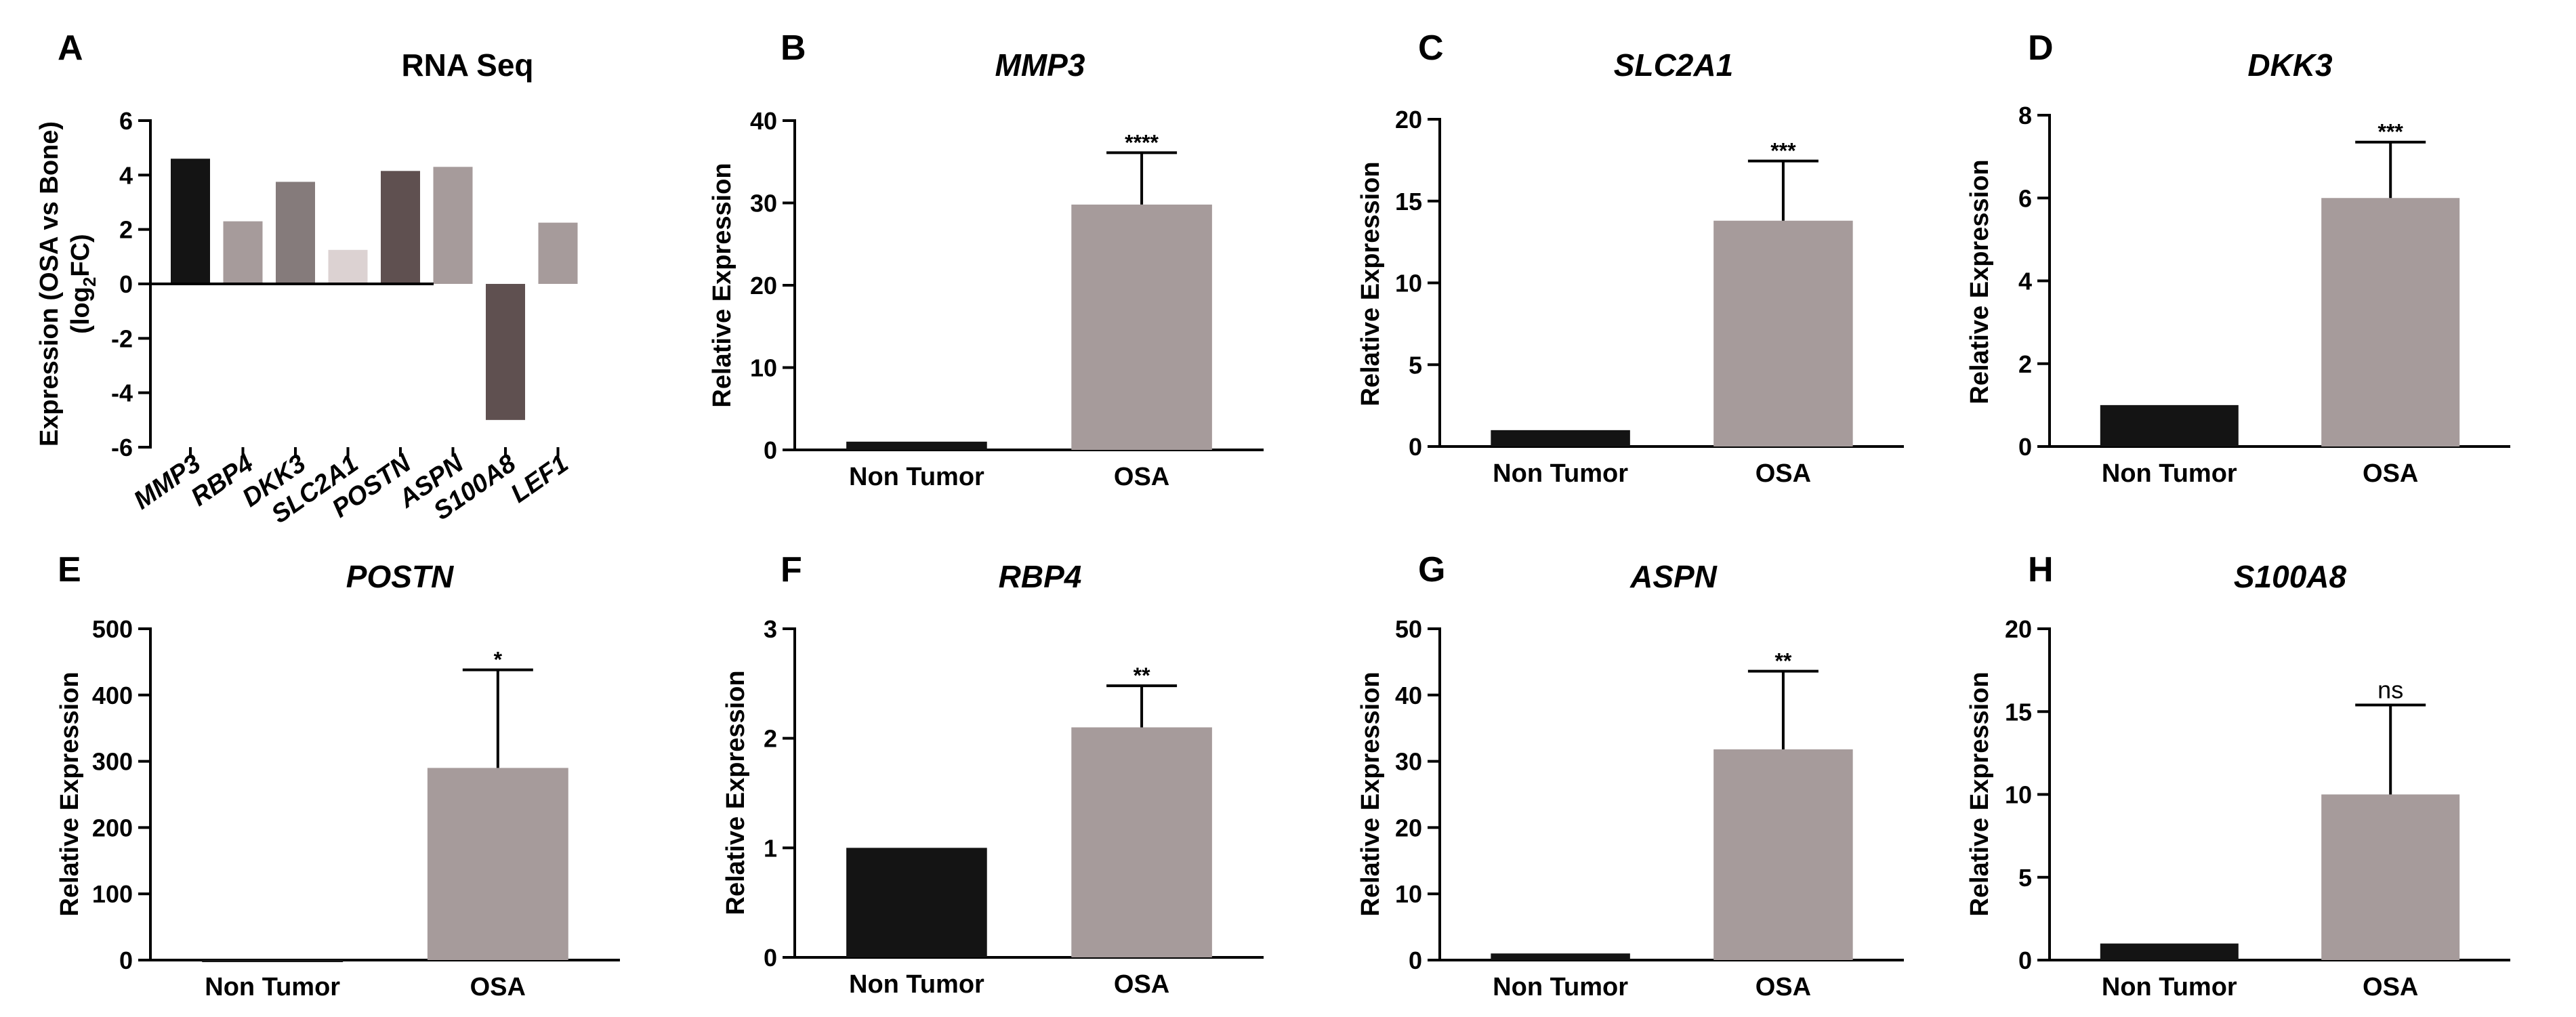 This screenshot has width=2576, height=1017. I want to click on y-tick-label: 3, so click(770, 629).